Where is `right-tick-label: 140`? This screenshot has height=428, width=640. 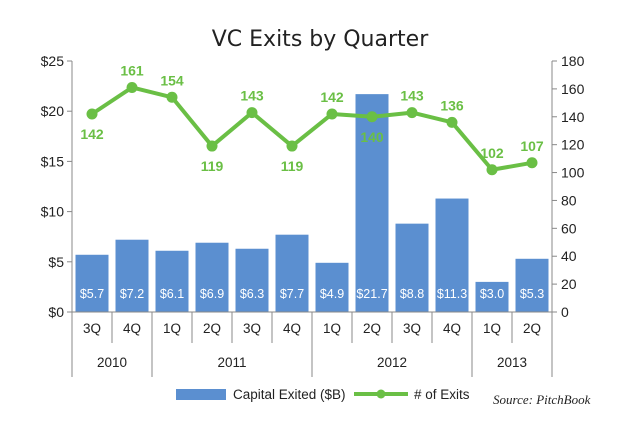 right-tick-label: 140 is located at coordinates (573, 117).